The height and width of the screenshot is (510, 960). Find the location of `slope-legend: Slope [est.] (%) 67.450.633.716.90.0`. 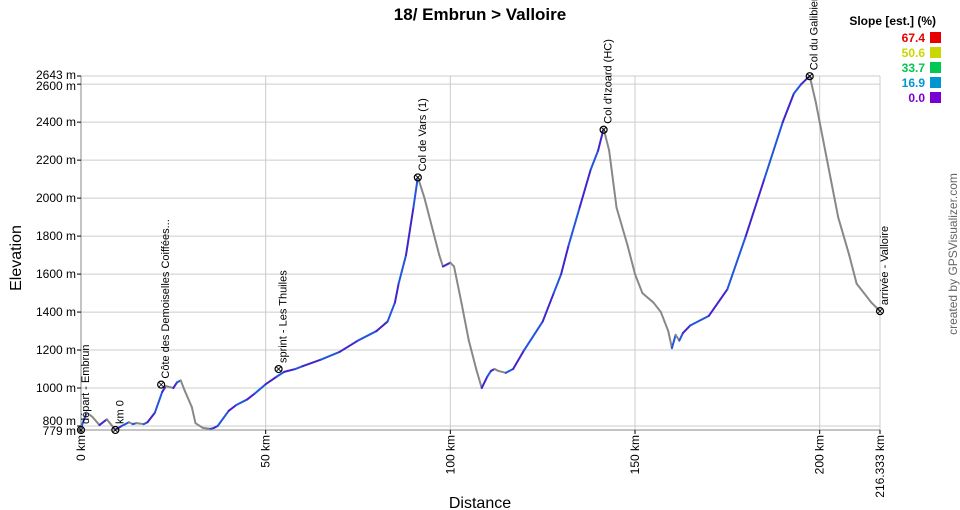

slope-legend: Slope [est.] (%) 67.450.633.716.90.0 is located at coordinates (895, 59).